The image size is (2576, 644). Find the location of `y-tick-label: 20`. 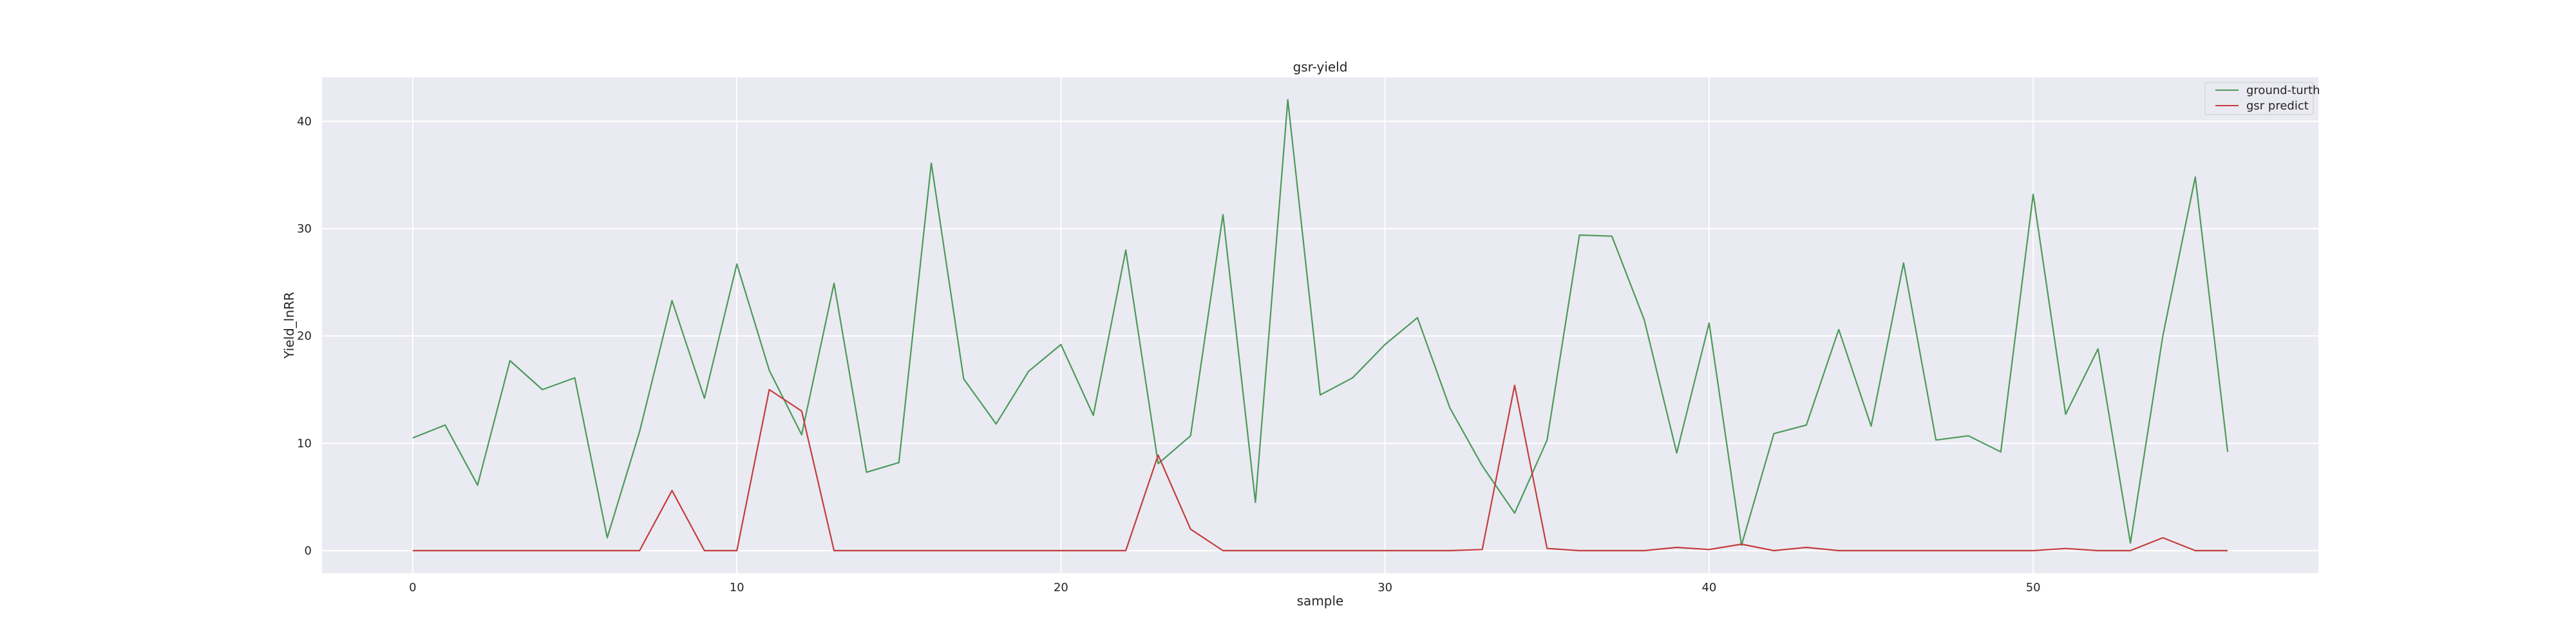

y-tick-label: 20 is located at coordinates (304, 336).